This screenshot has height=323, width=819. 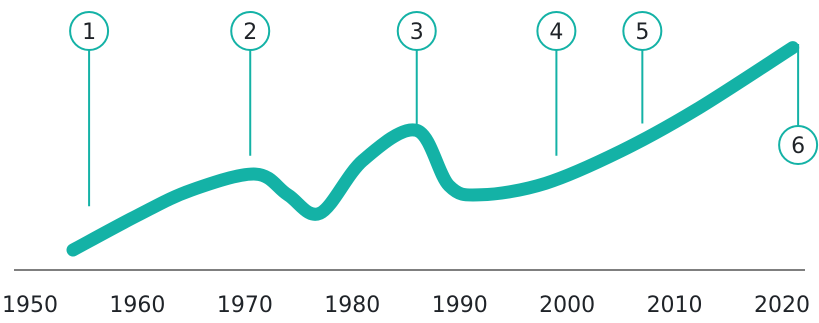 I want to click on marker-label-2: 2, so click(x=250, y=32).